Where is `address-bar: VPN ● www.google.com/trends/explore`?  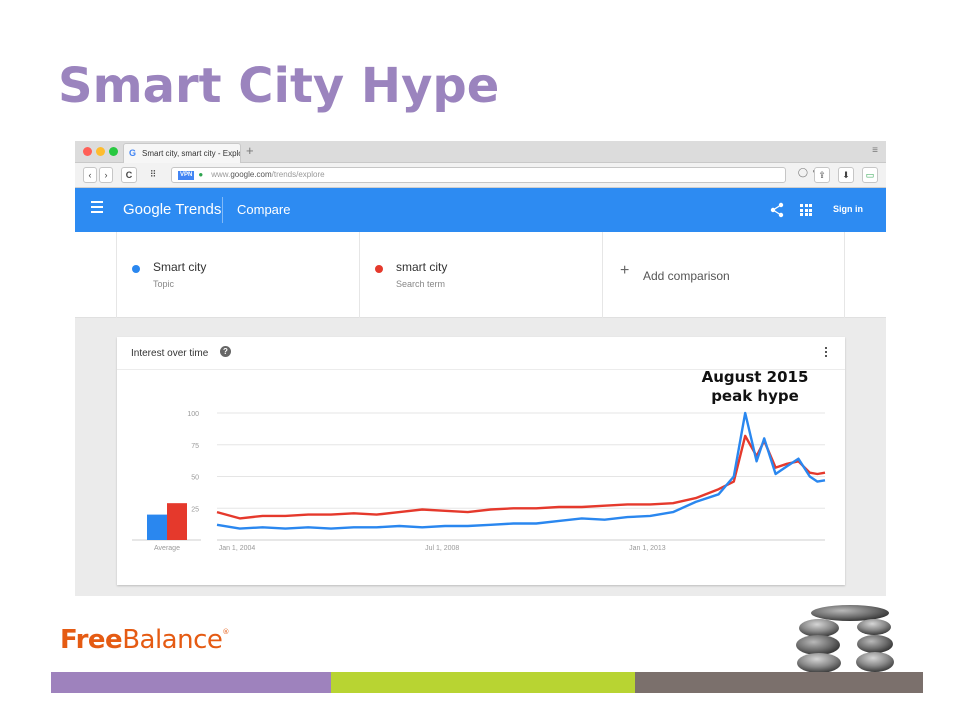
address-bar: VPN ● www.google.com/trends/explore is located at coordinates (478, 175).